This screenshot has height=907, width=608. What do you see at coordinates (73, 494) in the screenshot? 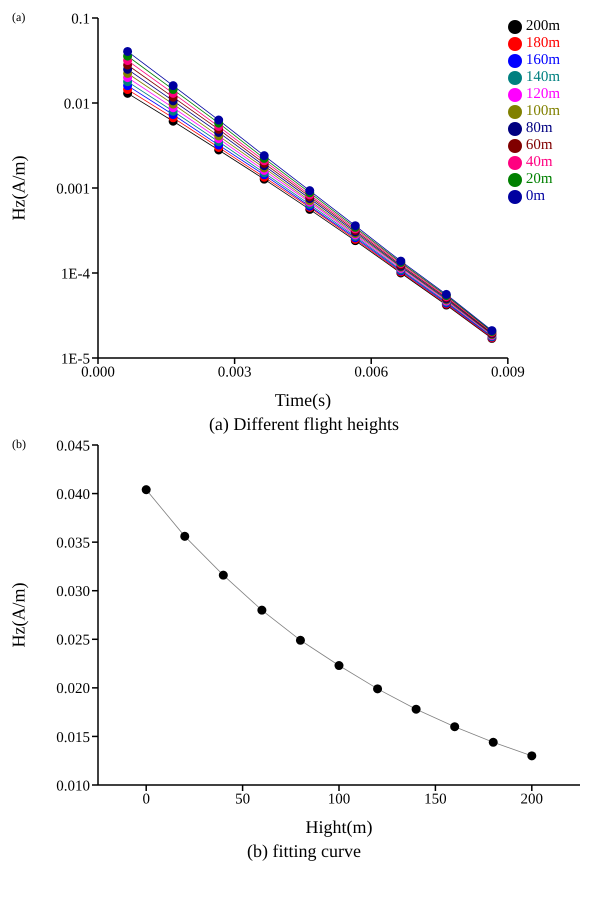
I see `y-tick-label: 0.040` at bounding box center [73, 494].